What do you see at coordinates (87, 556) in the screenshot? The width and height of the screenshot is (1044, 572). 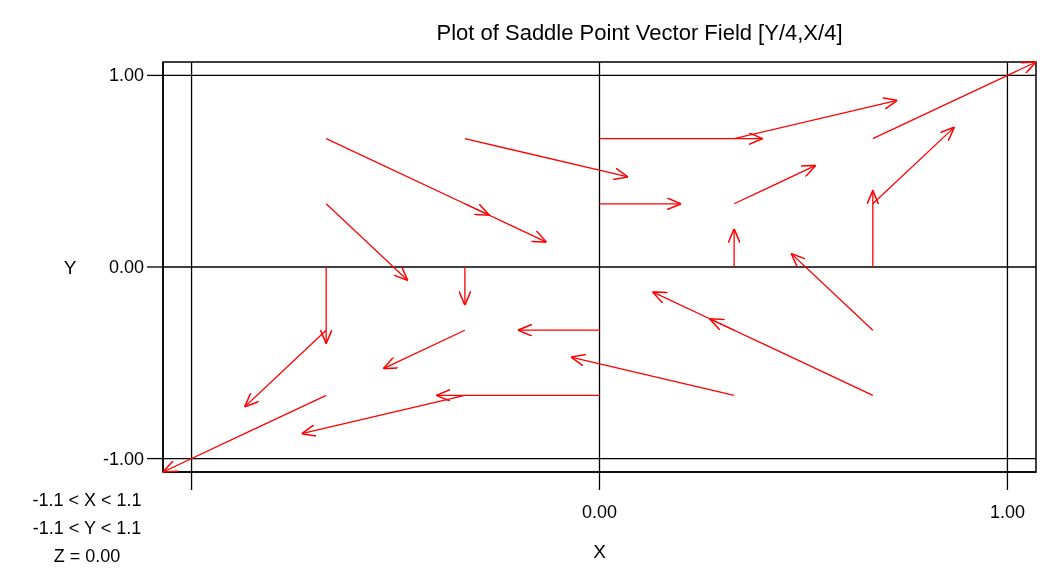 I see `text: Z = 0.00` at bounding box center [87, 556].